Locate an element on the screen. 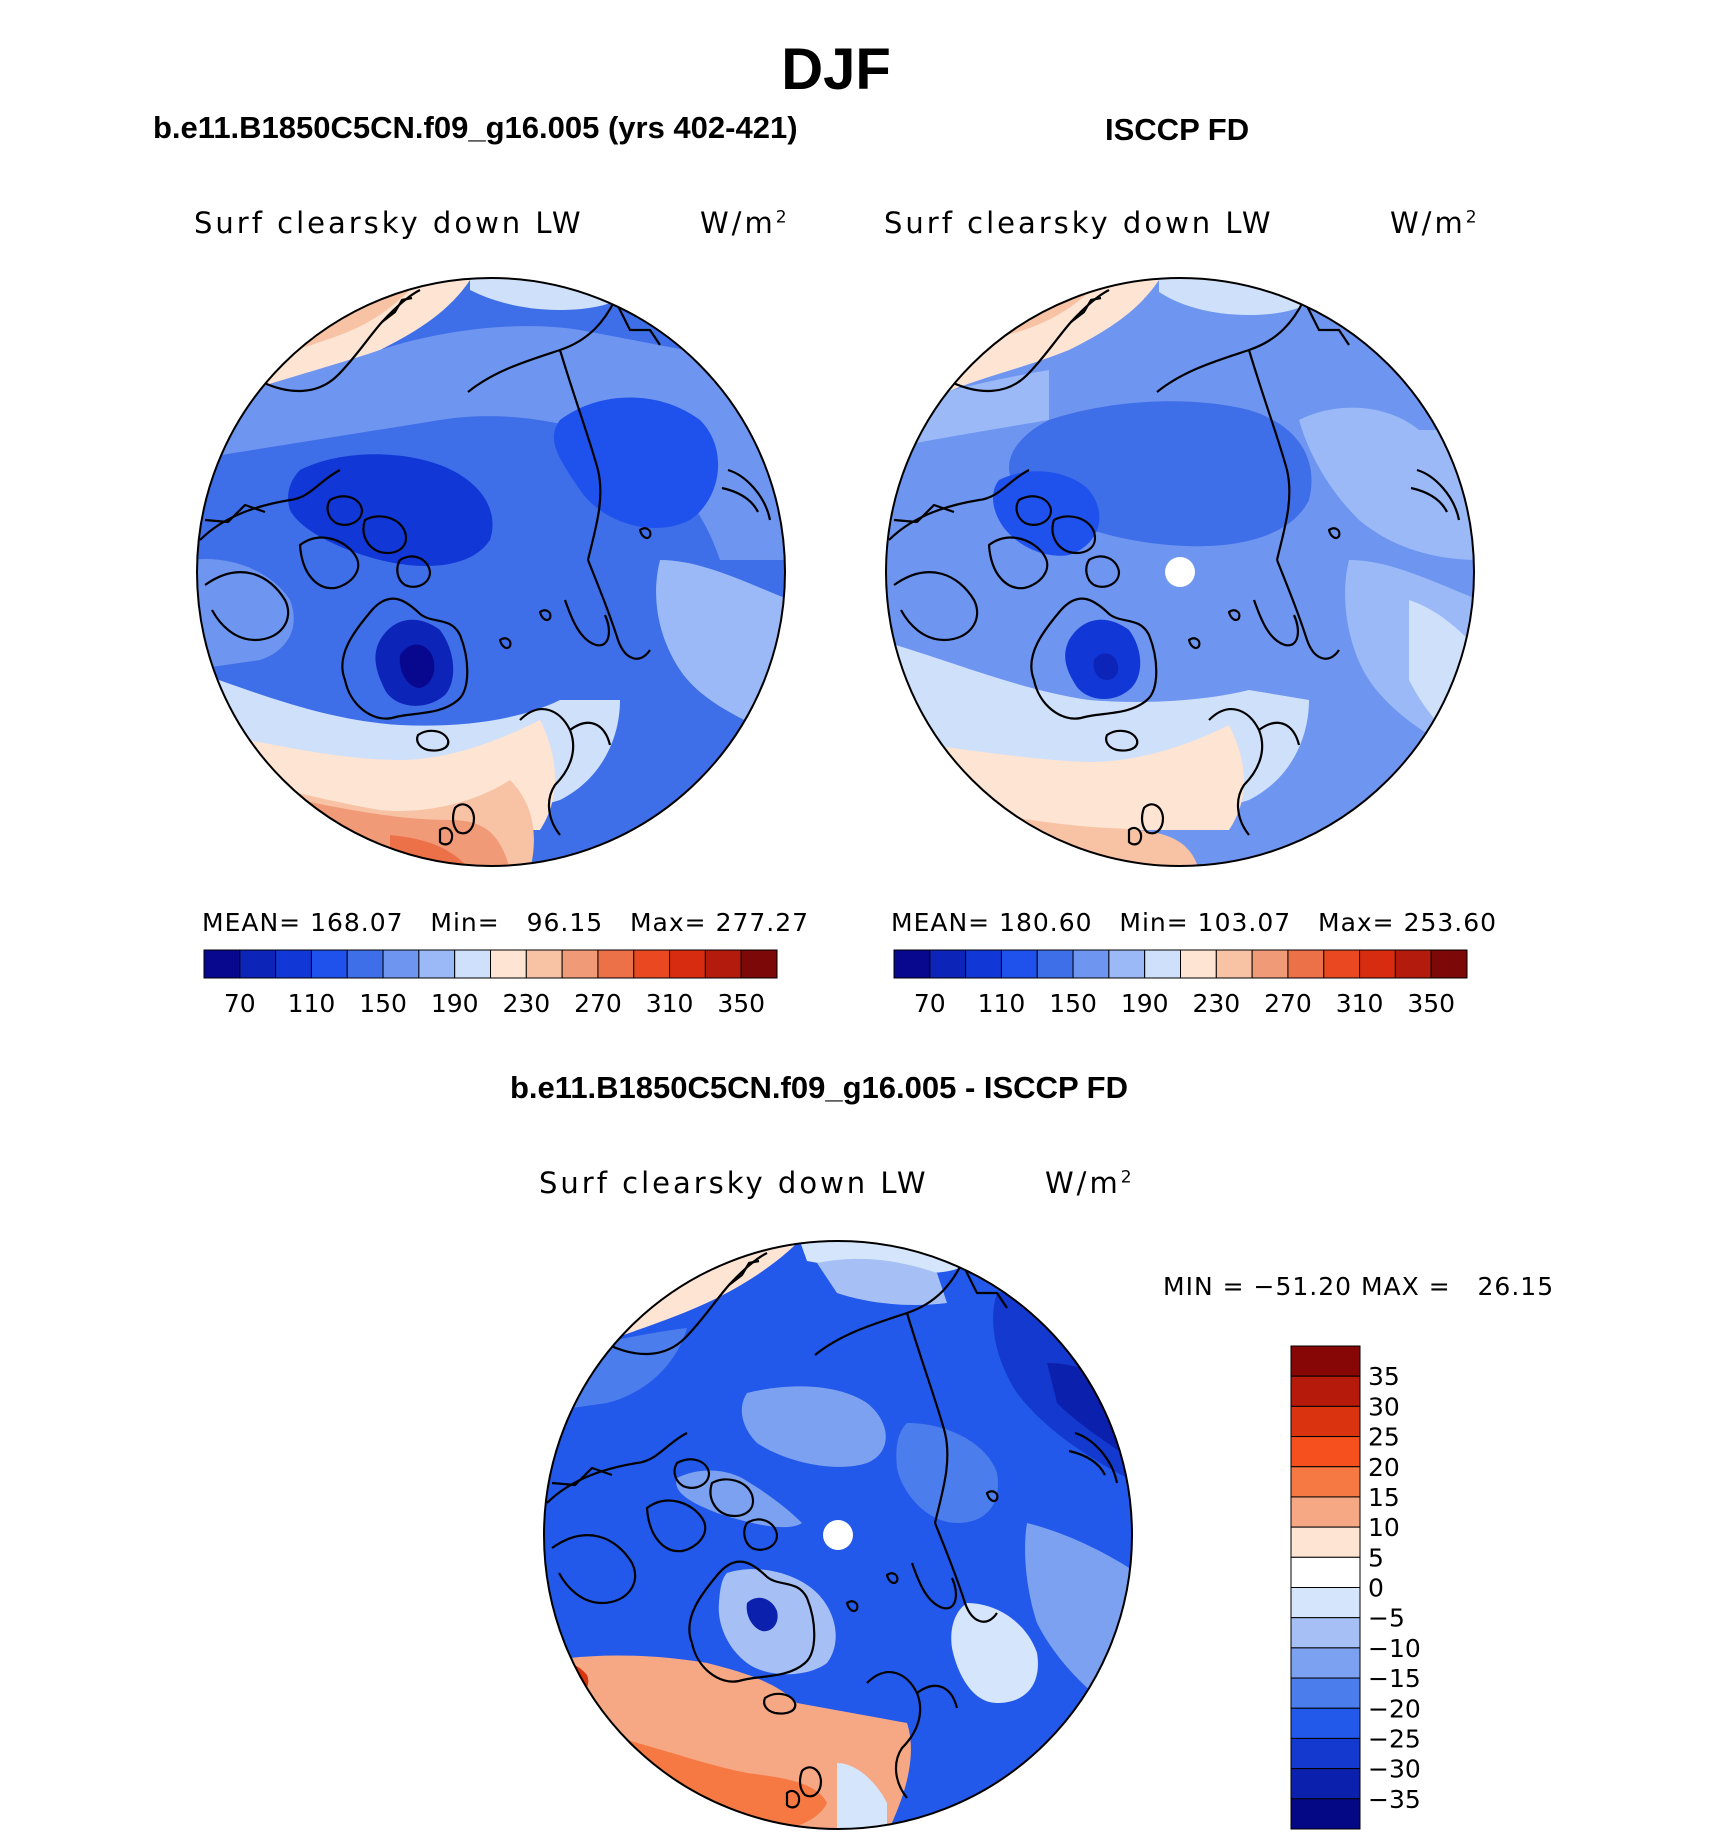 The height and width of the screenshot is (1840, 1710). panel-3-colorbar-tick-label: 20 is located at coordinates (1384, 1467).